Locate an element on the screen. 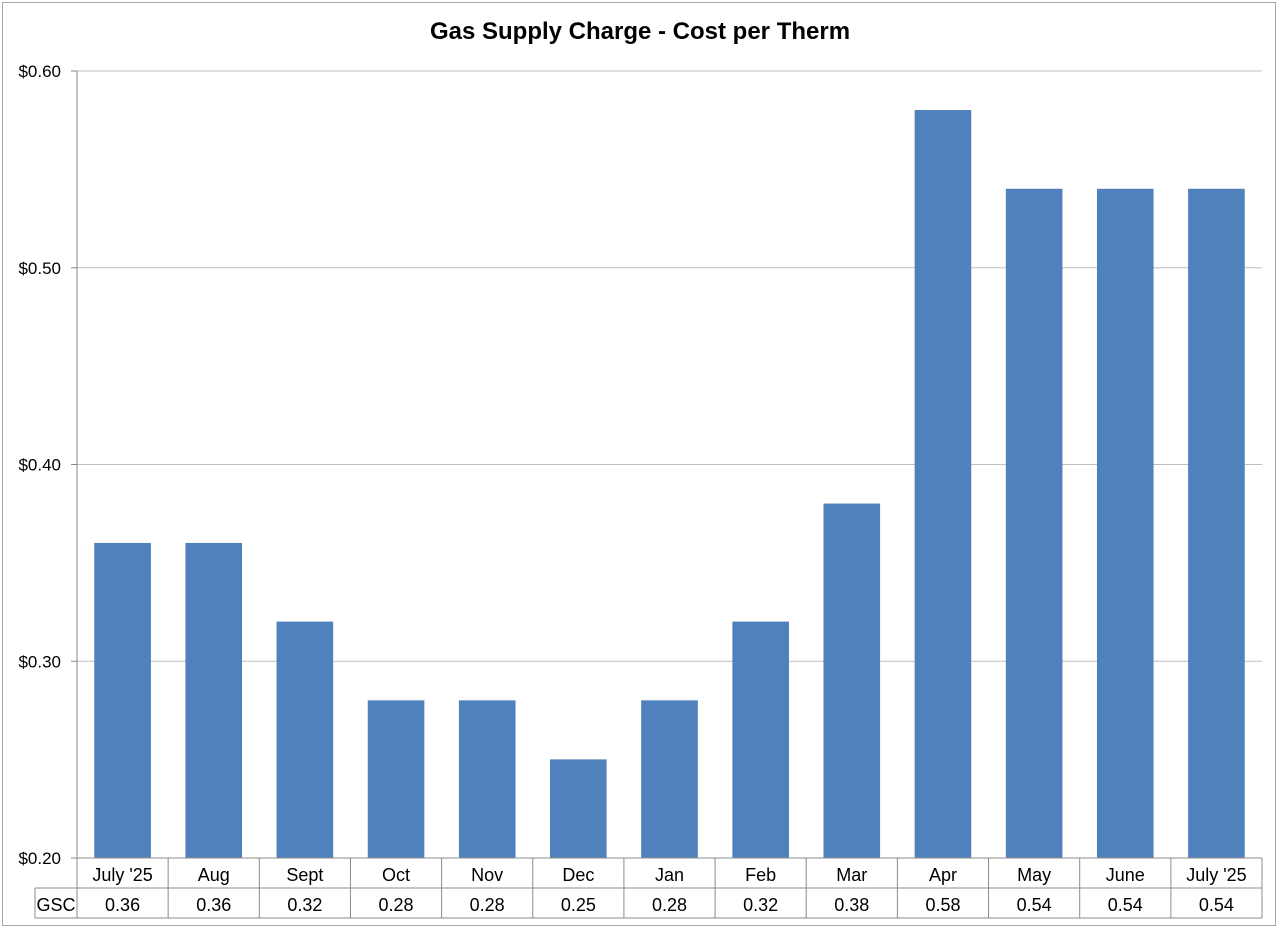 Image resolution: width=1280 pixels, height=930 pixels. axes: $0.20 $0.30 $0.40 $0.50 $0.60 is located at coordinates (48, 465).